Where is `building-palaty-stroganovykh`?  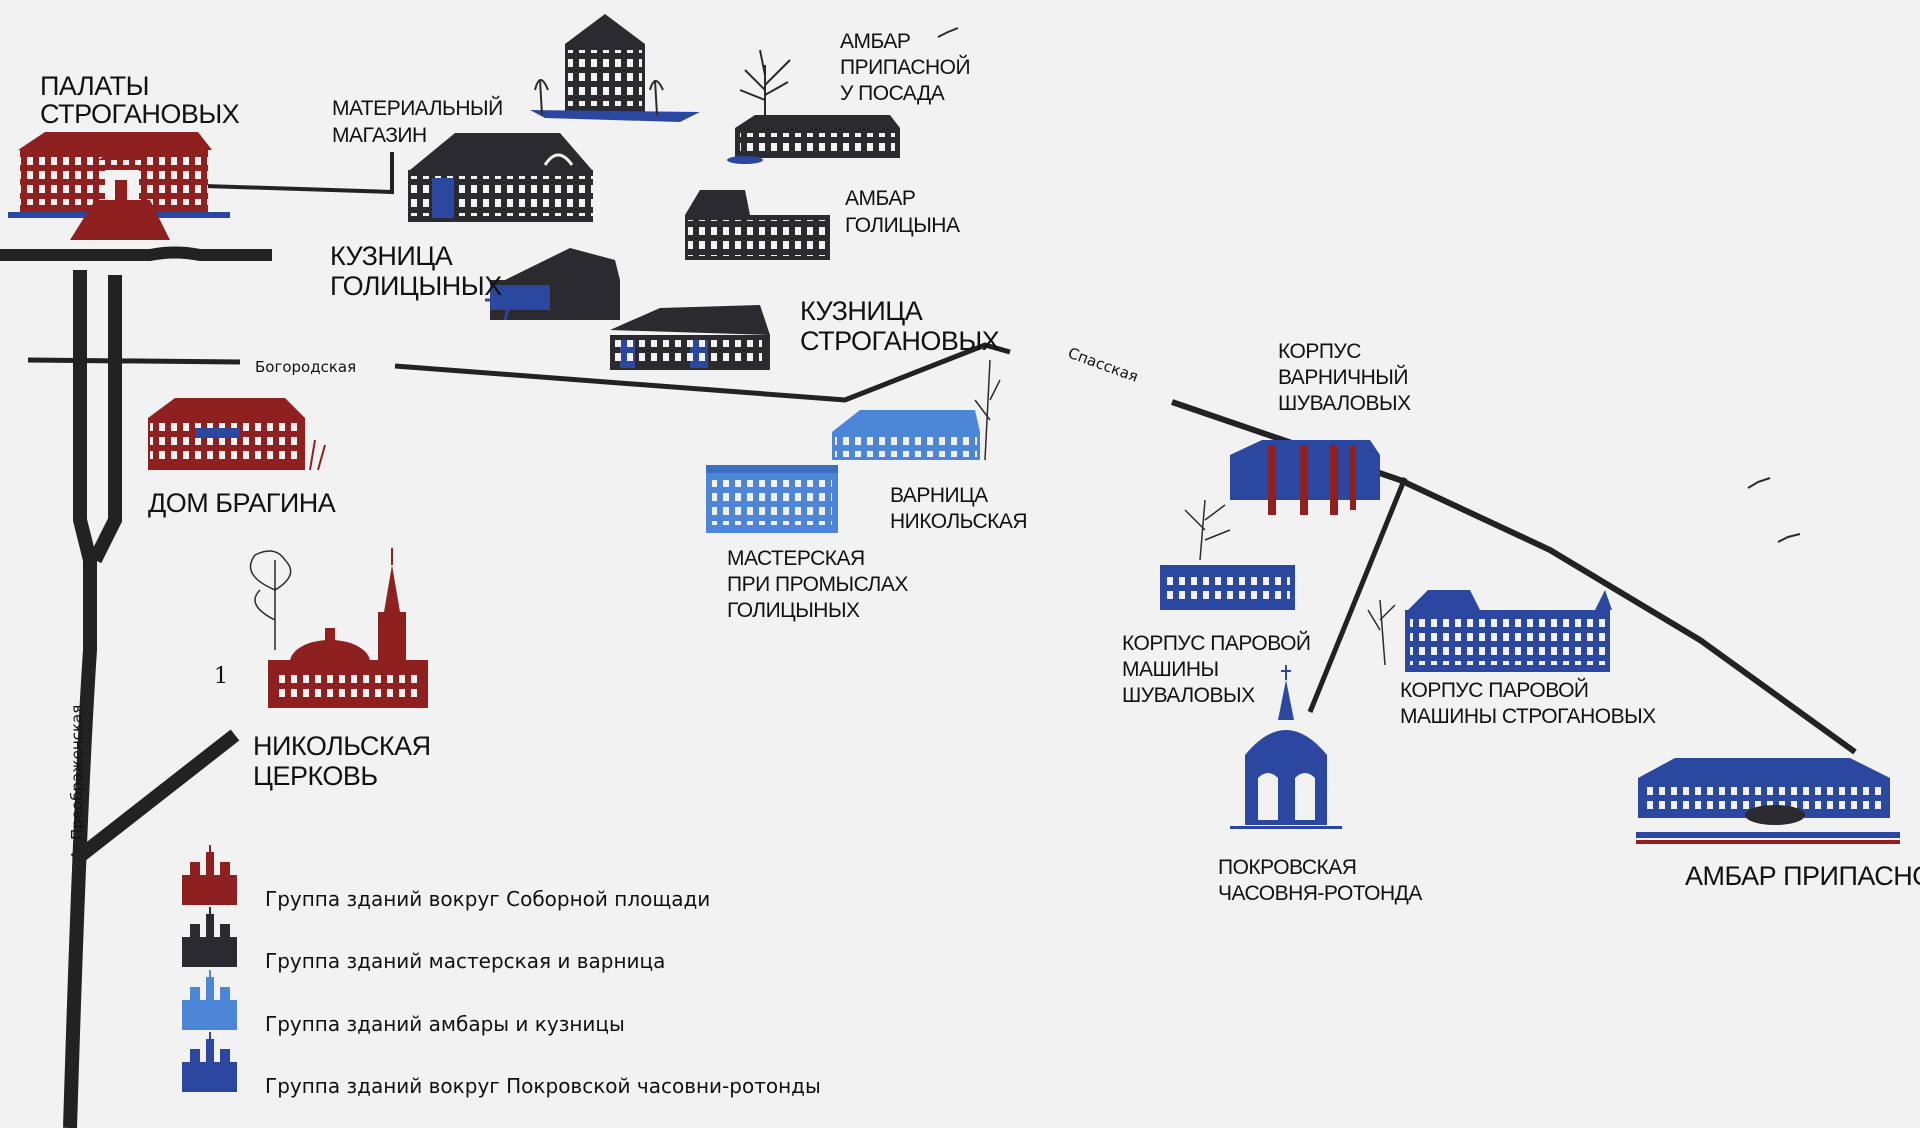
building-palaty-stroganovykh is located at coordinates (119, 186).